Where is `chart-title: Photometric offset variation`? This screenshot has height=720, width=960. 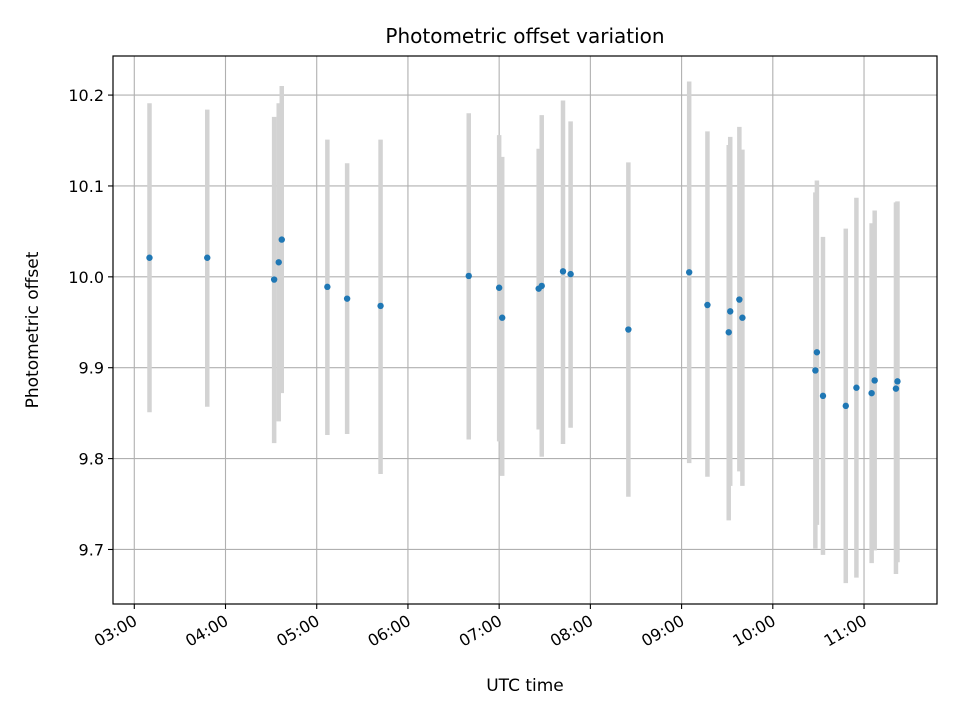
chart-title: Photometric offset variation is located at coordinates (524, 36).